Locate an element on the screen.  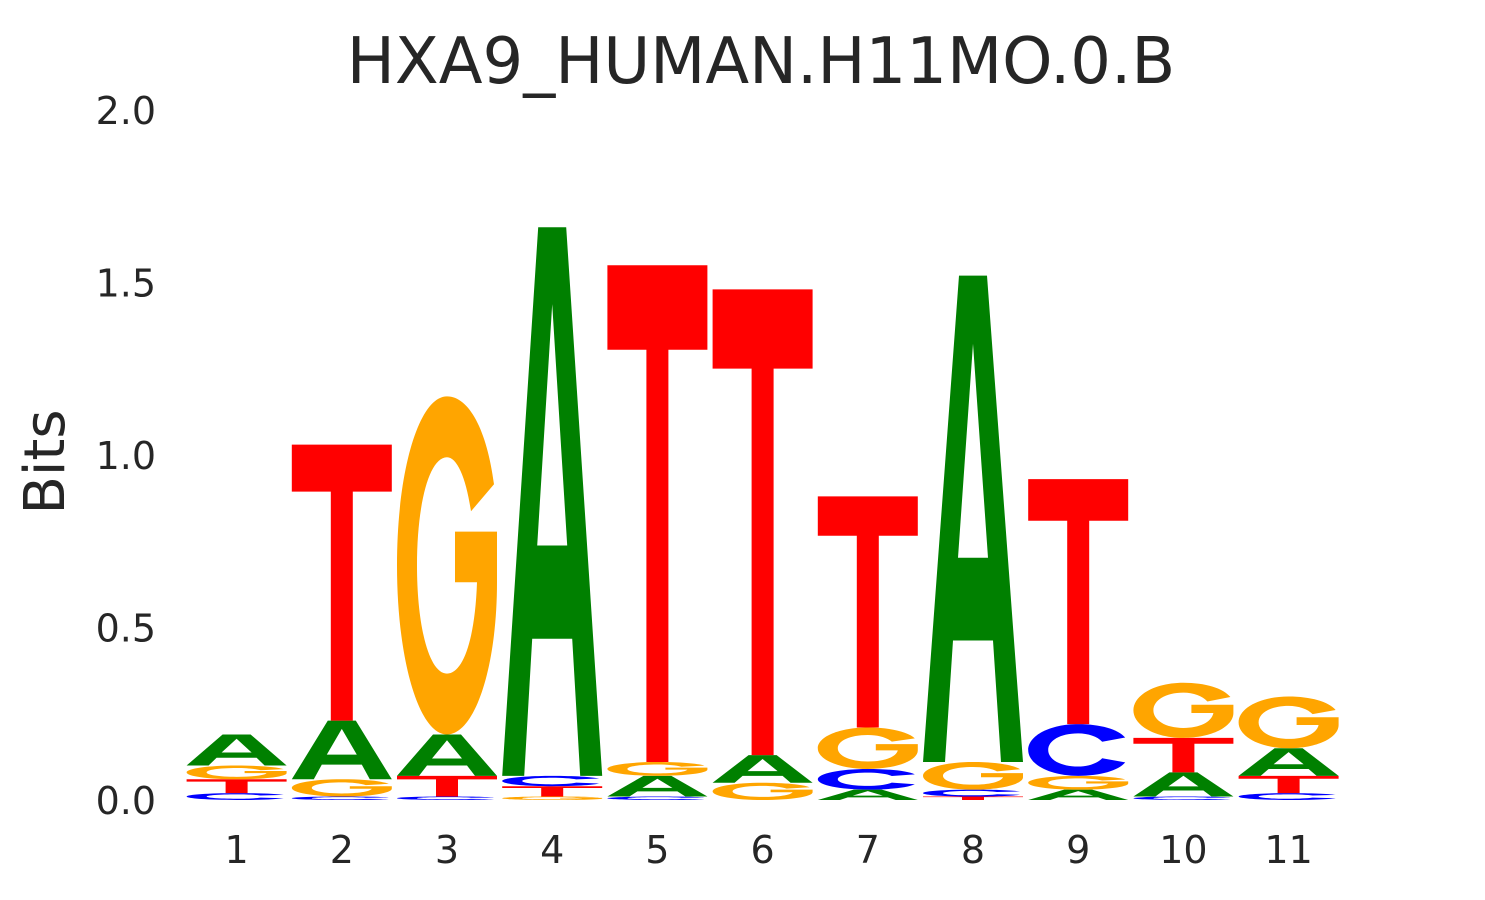
x-tick-label: 5 is located at coordinates (657, 850).